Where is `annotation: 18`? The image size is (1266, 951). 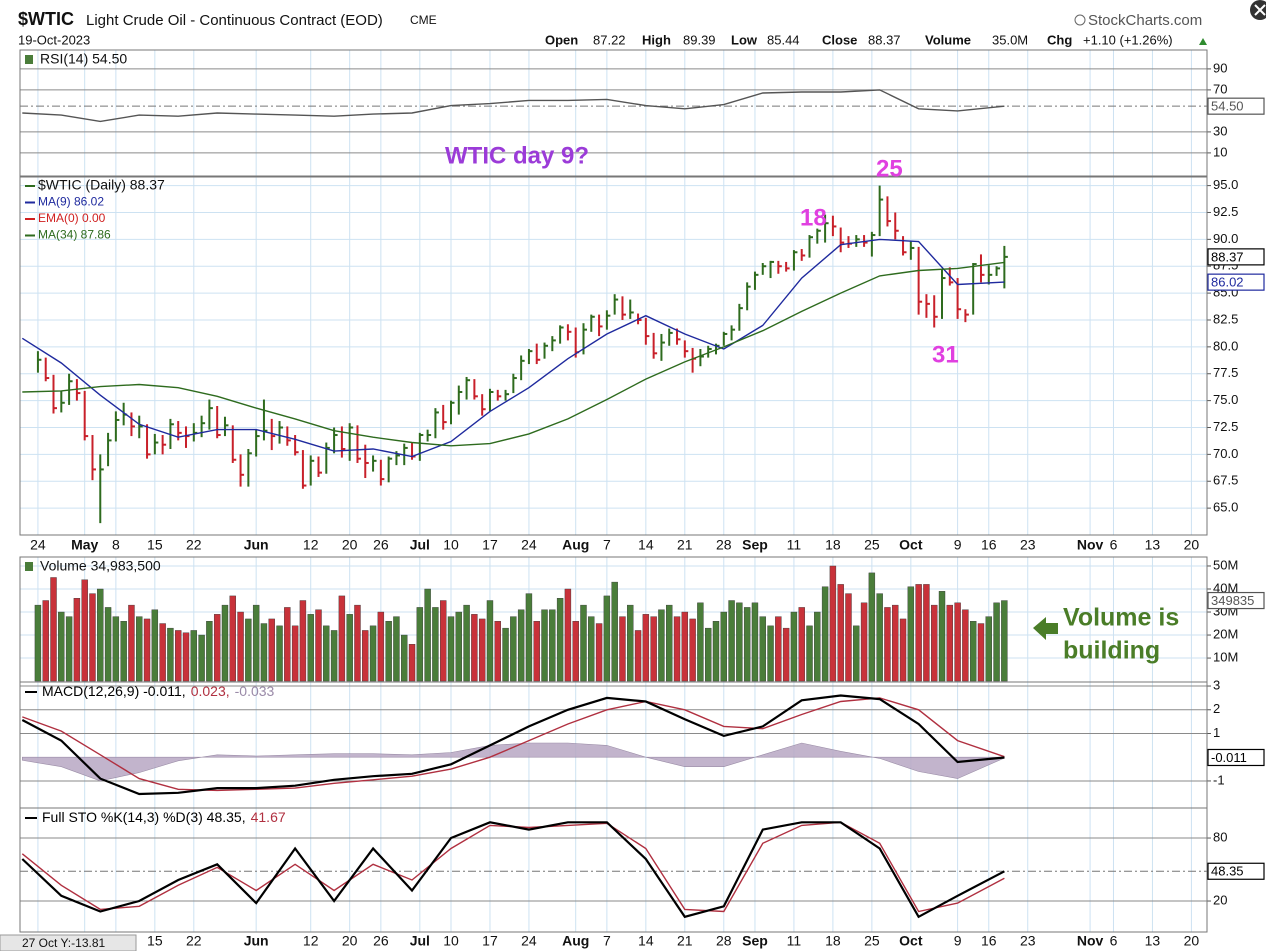 annotation: 18 is located at coordinates (813, 217).